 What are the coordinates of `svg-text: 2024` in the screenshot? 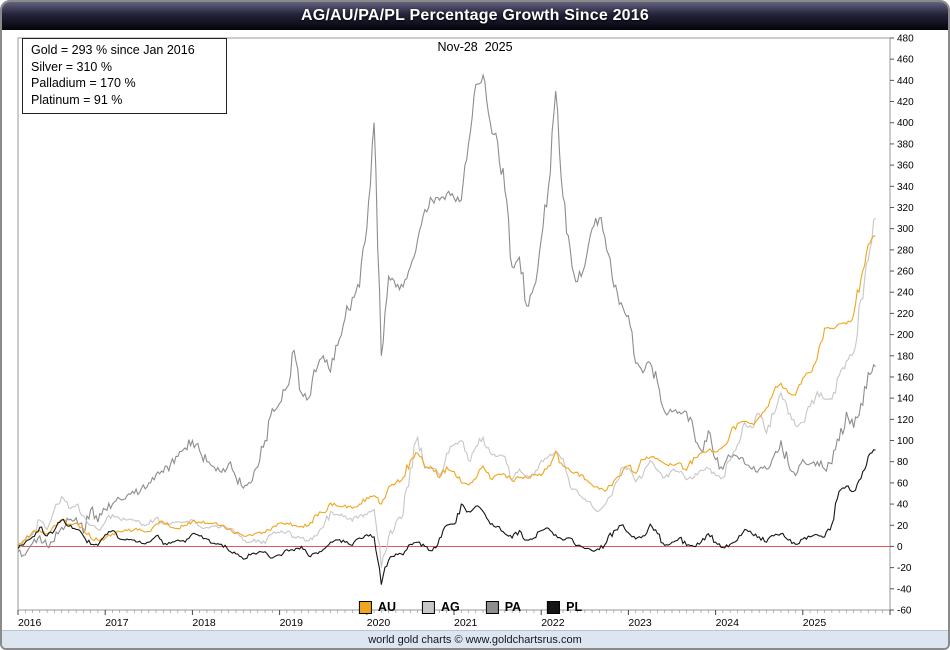 It's located at (728, 623).